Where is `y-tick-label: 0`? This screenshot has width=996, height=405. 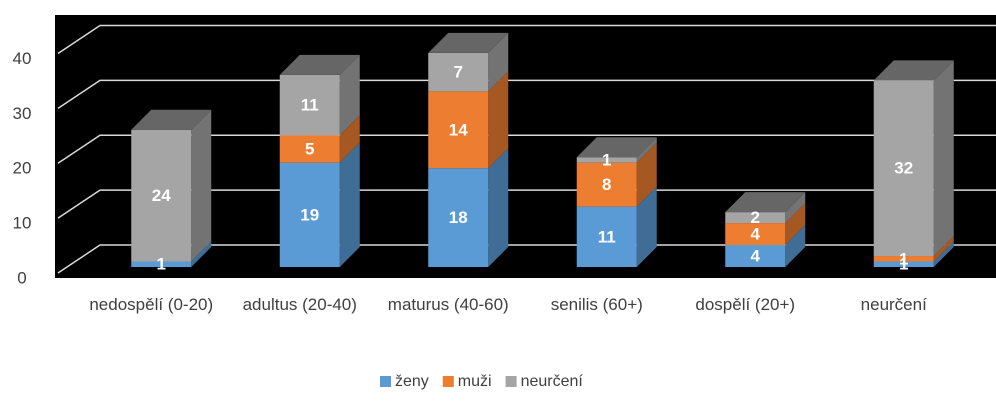 y-tick-label: 0 is located at coordinates (21, 277).